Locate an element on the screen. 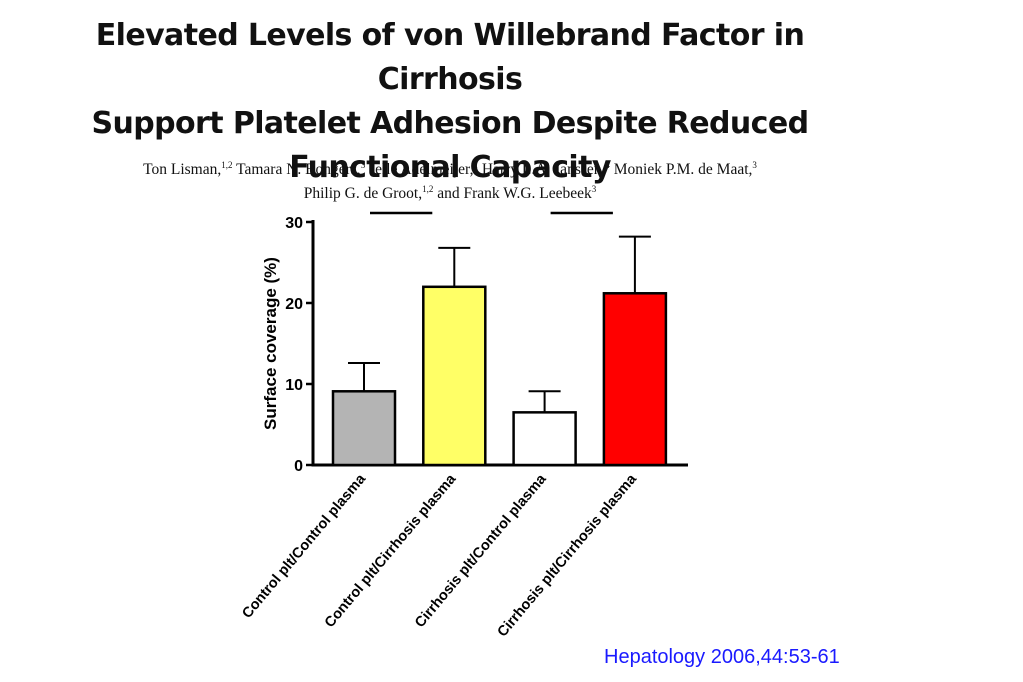 Image resolution: width=1023 pixels, height=682 pixels. y-tick-label: 0 is located at coordinates (298, 466).